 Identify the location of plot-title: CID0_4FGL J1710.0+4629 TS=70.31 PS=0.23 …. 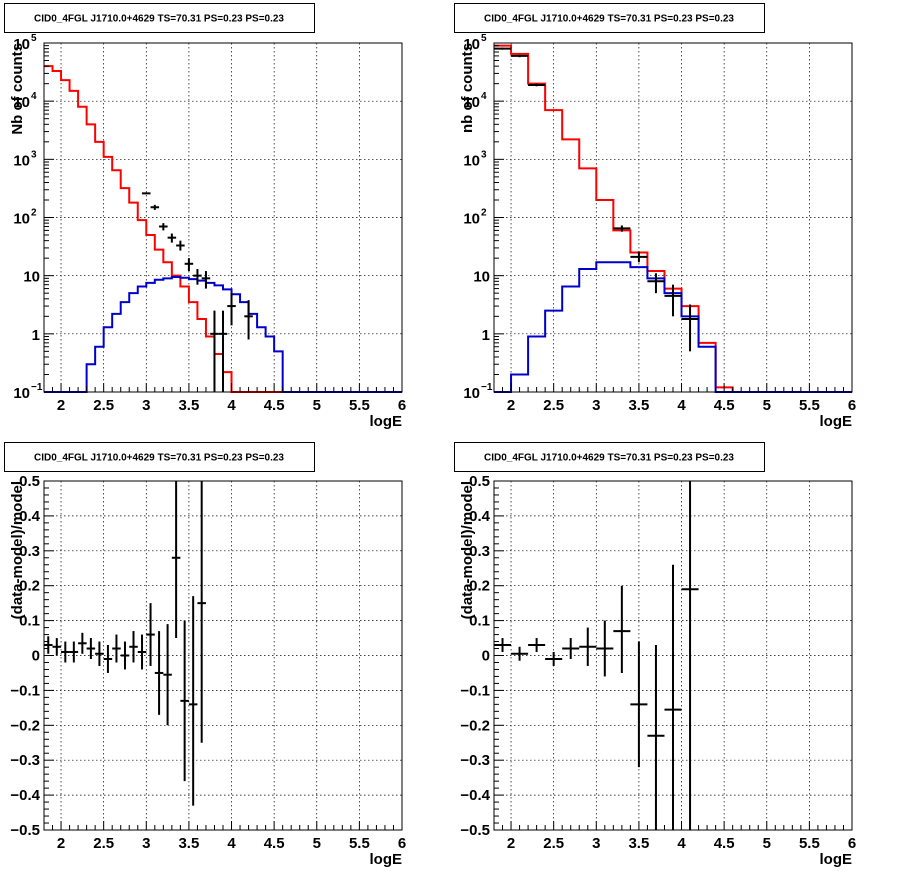
(159, 19).